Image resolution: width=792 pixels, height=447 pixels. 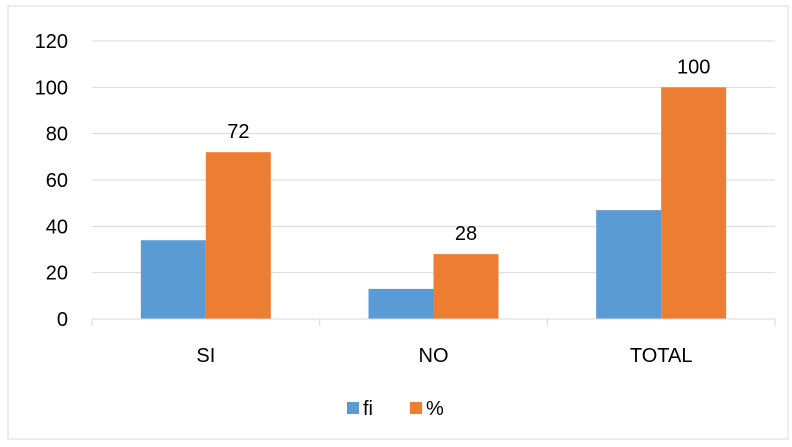 What do you see at coordinates (466, 286) in the screenshot?
I see `bar-%-NO` at bounding box center [466, 286].